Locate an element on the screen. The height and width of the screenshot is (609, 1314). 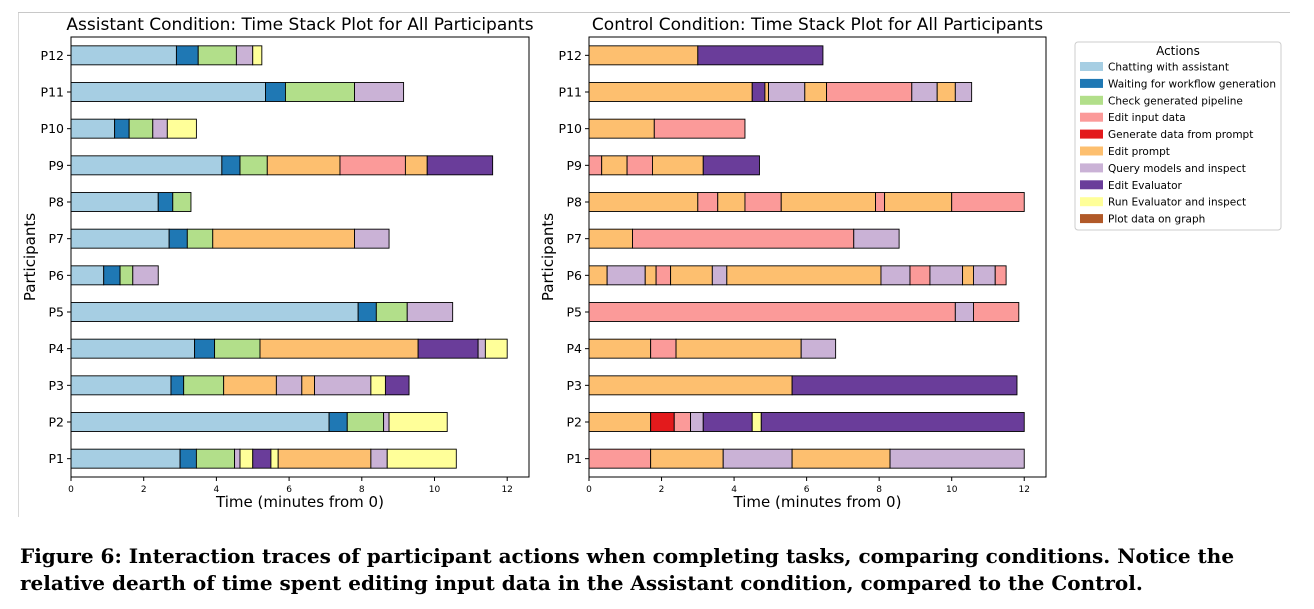
legend-entry-label: Check generated pipeline is located at coordinates (1175, 101).